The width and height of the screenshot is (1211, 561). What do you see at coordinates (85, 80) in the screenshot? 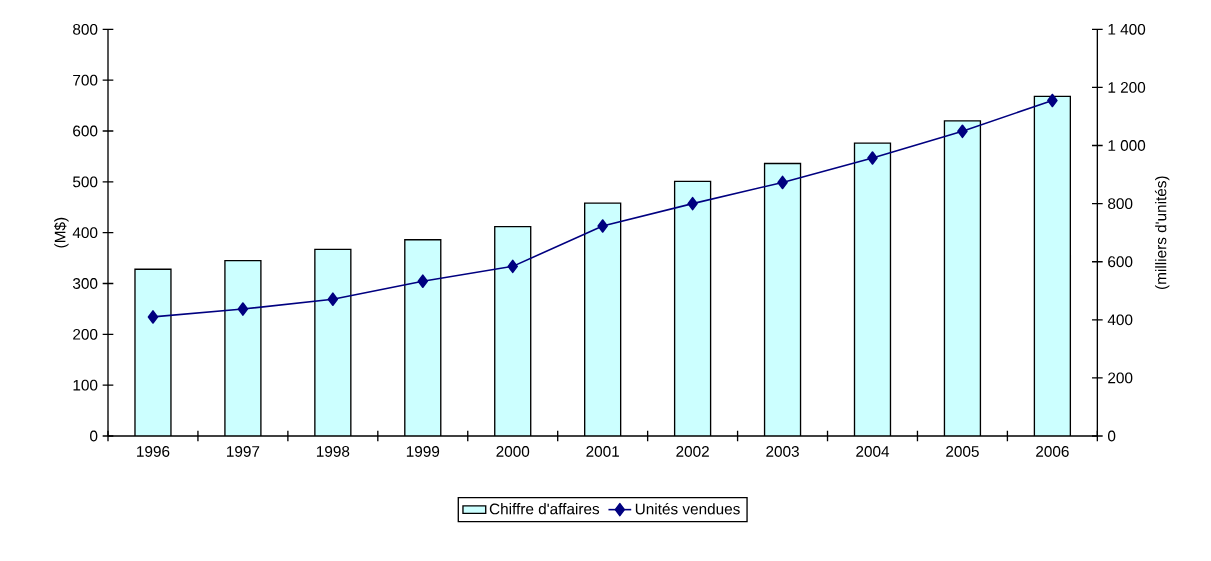
I see `y-tick-label: 700` at bounding box center [85, 80].